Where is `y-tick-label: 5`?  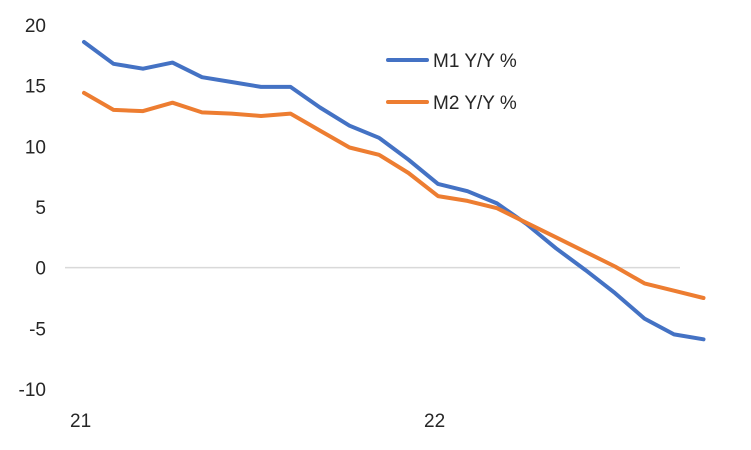 y-tick-label: 5 is located at coordinates (40, 208).